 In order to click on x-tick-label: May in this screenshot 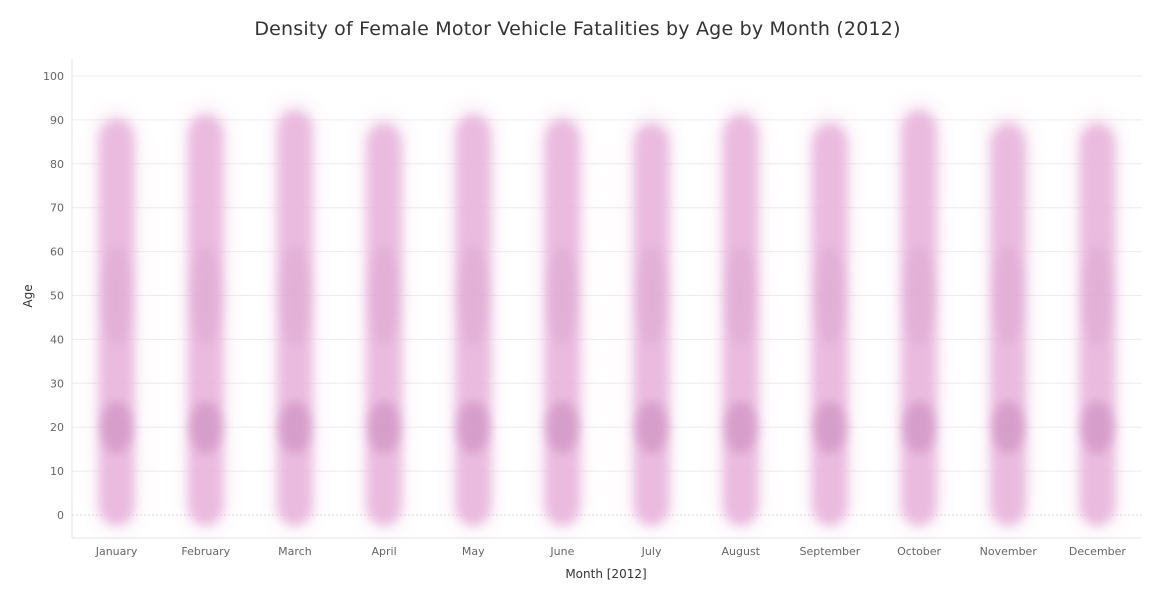, I will do `click(473, 551)`.